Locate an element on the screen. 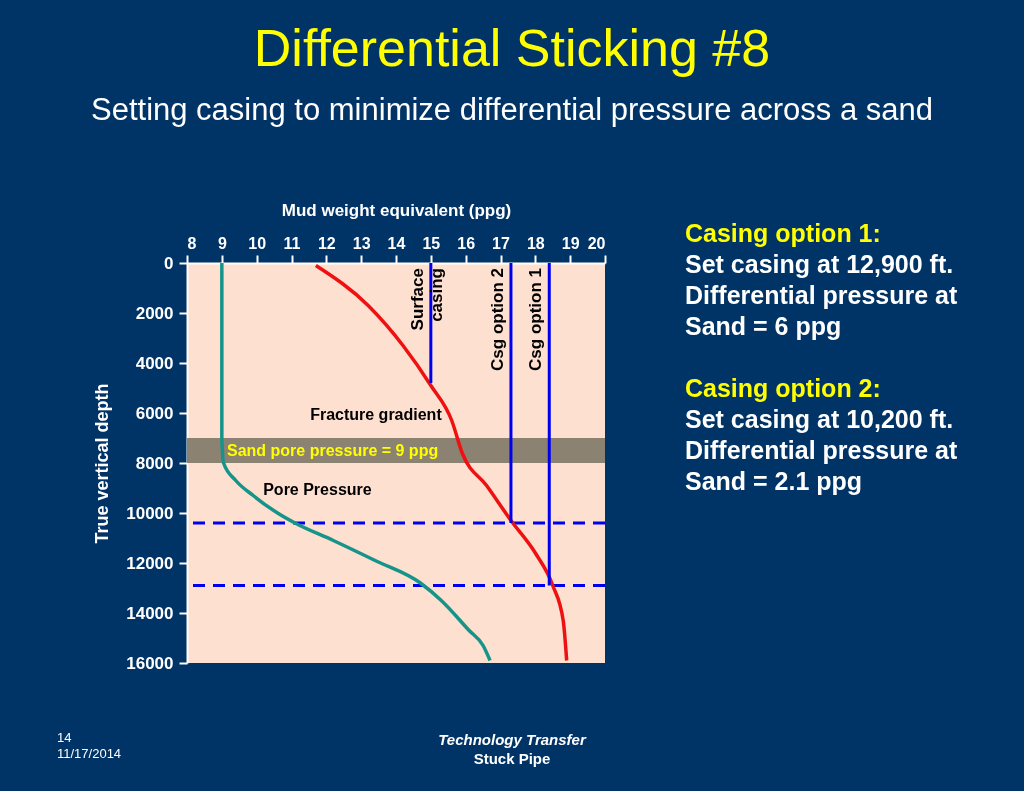 This screenshot has width=1024, height=791. x-tick-label: 8 is located at coordinates (192, 243).